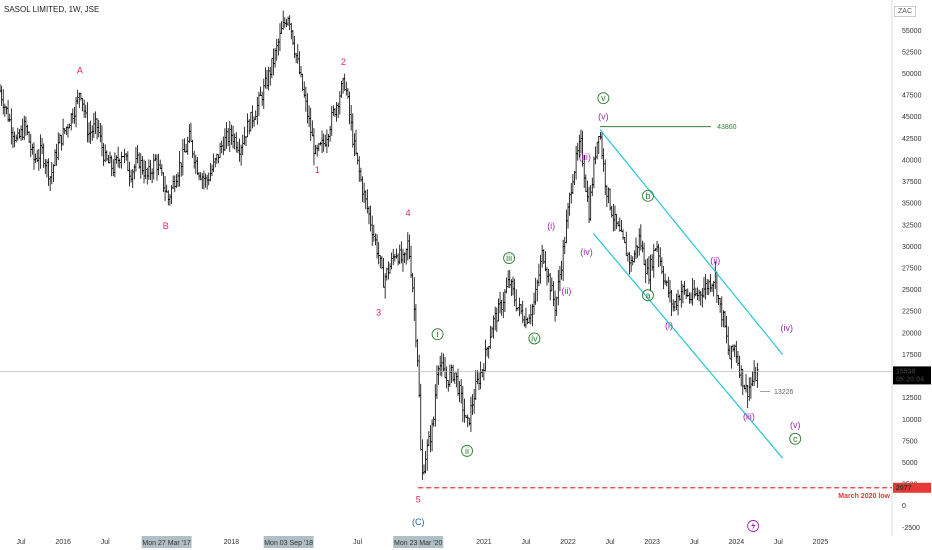 This screenshot has width=932, height=550. What do you see at coordinates (232, 542) in the screenshot?
I see `time-tick-label: 2018` at bounding box center [232, 542].